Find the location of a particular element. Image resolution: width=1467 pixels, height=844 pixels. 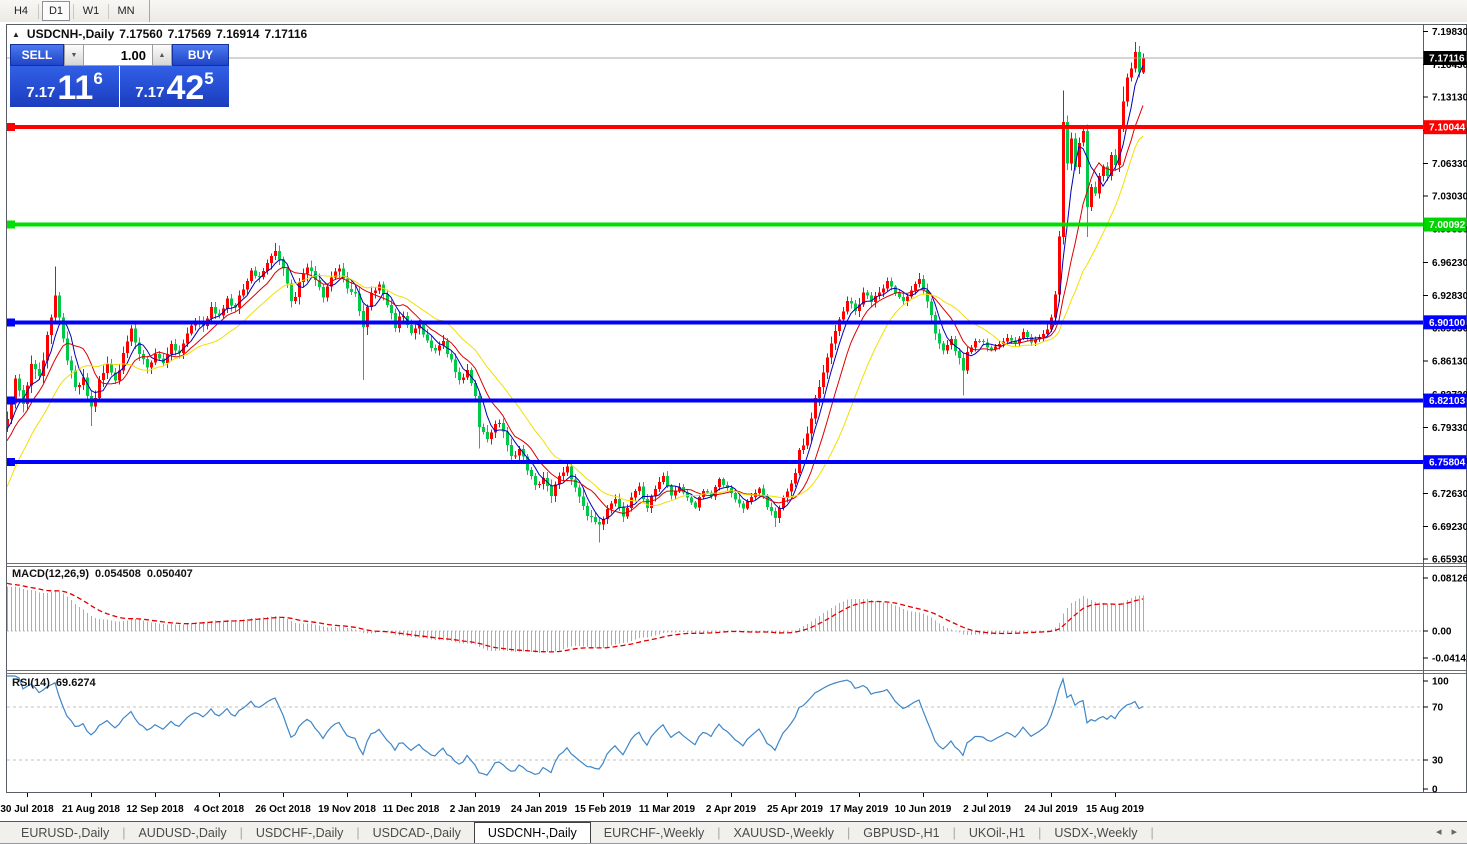

ohlc-open: 7.17560 is located at coordinates (141, 34).